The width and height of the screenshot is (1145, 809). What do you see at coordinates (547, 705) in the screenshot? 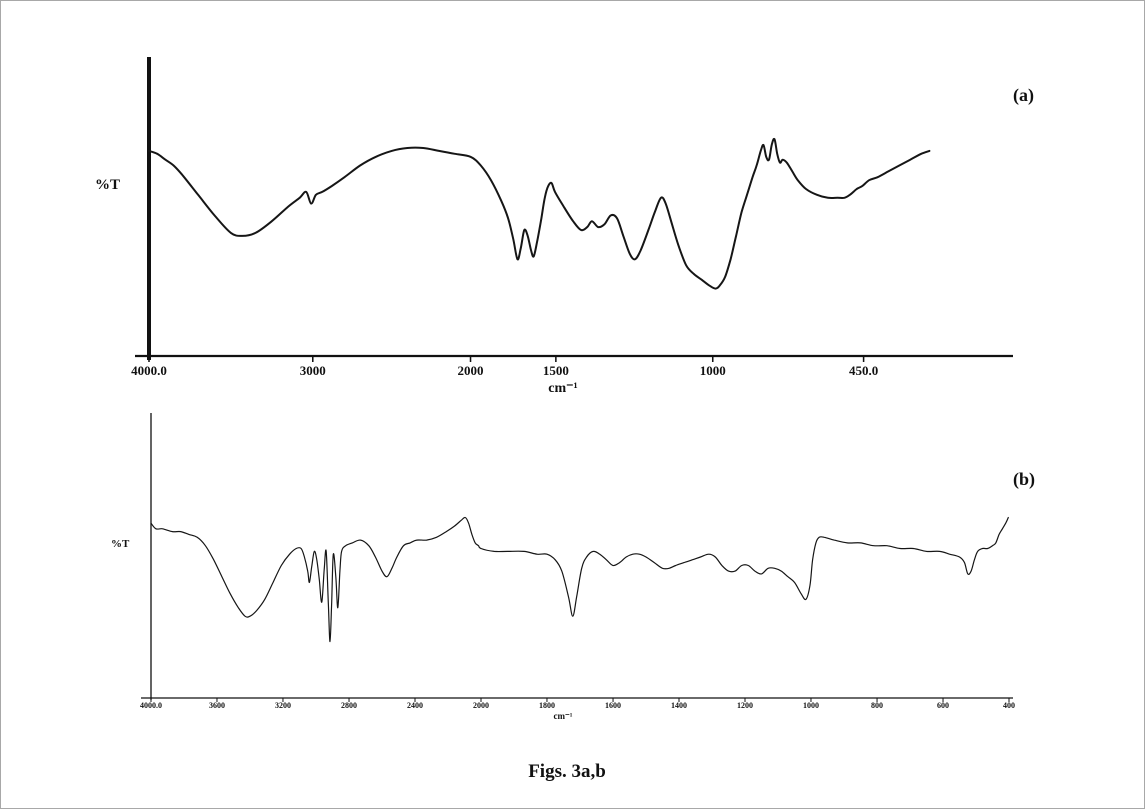
I see `x-axis-tick-label: 1800` at bounding box center [547, 705].